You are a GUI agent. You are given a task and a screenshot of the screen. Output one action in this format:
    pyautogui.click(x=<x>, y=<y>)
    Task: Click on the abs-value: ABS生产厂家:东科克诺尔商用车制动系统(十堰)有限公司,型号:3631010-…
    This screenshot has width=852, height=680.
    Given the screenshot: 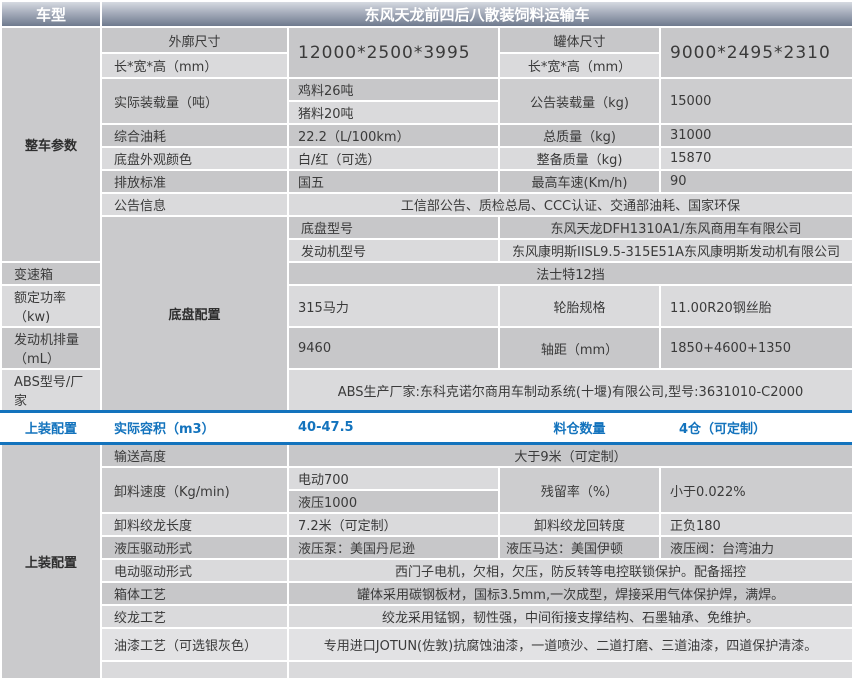 What is the action you would take?
    pyautogui.click(x=569, y=390)
    